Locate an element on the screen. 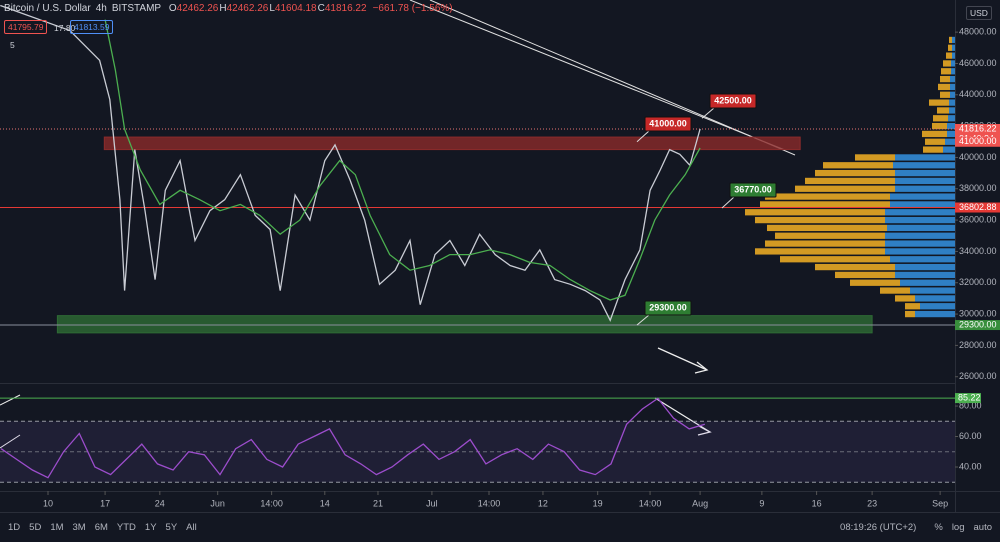  y-tick-label: 36000.00 is located at coordinates (978, 219).